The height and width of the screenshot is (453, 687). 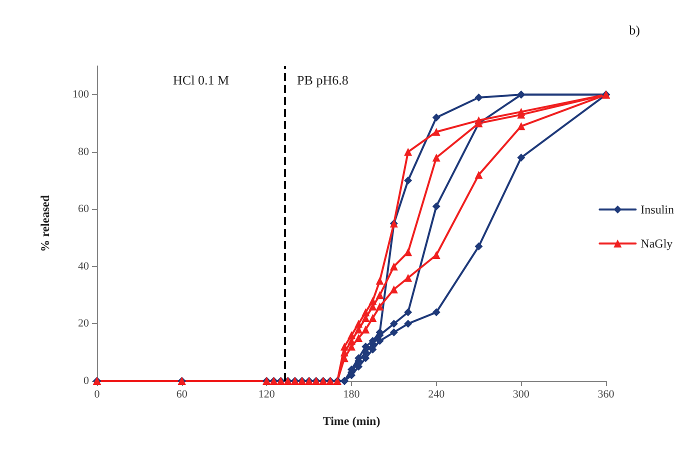 I want to click on y-tick-label: 40, so click(x=84, y=266).